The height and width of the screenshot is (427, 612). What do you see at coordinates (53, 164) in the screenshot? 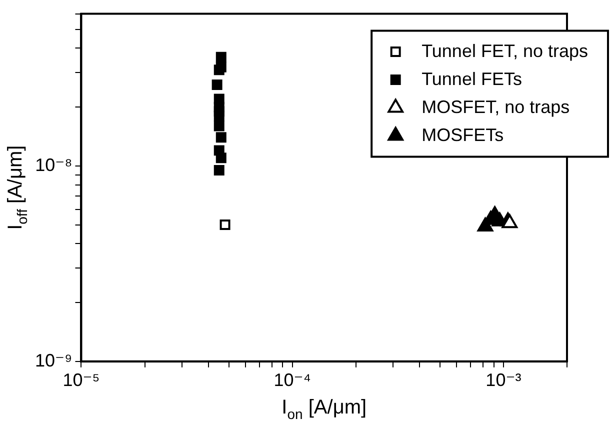
I see `y-tick-label: 10⁻⁸` at bounding box center [53, 164].